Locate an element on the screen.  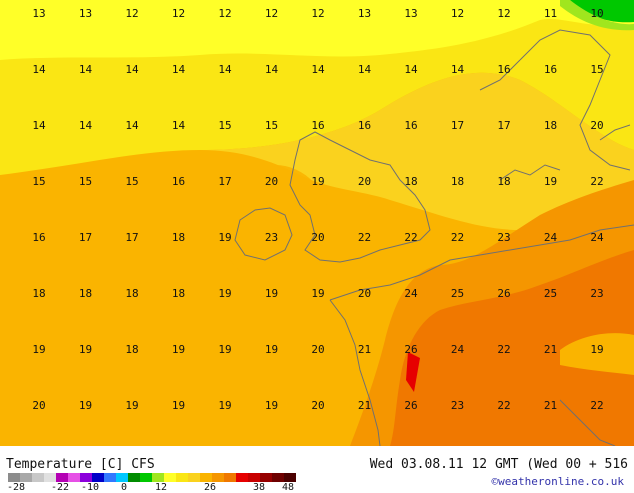
temperature-value: 25 is located at coordinates (457, 293).